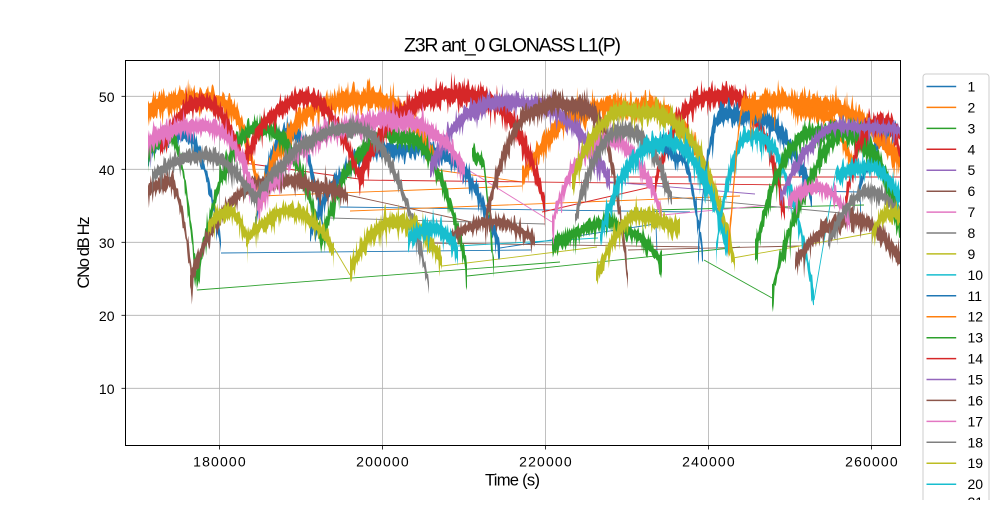 Image resolution: width=1000 pixels, height=505 pixels. I want to click on svg-text: 5, so click(972, 170).